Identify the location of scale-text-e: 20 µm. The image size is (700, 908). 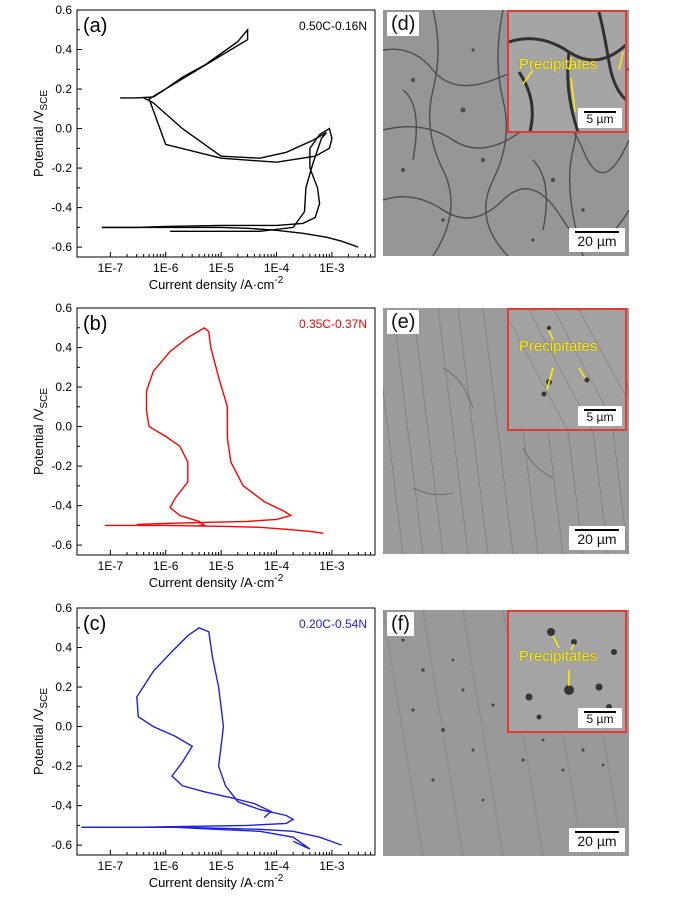
(597, 539).